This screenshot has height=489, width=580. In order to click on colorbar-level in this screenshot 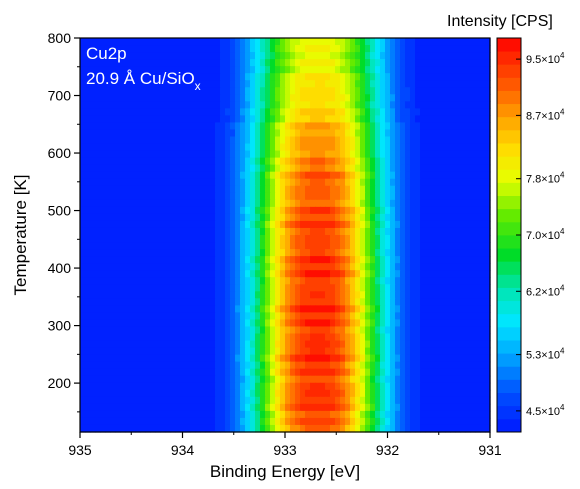, I will do `click(509, 242)`.